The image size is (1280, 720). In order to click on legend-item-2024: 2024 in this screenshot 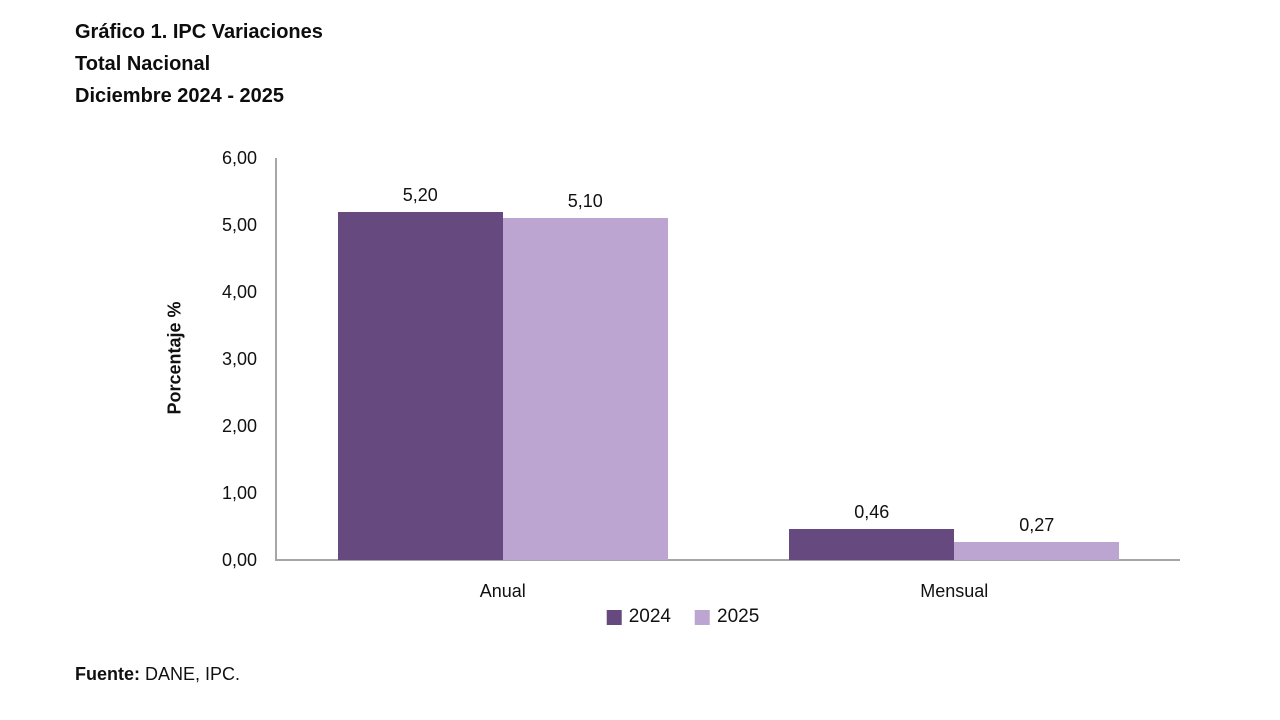, I will do `click(638, 617)`.